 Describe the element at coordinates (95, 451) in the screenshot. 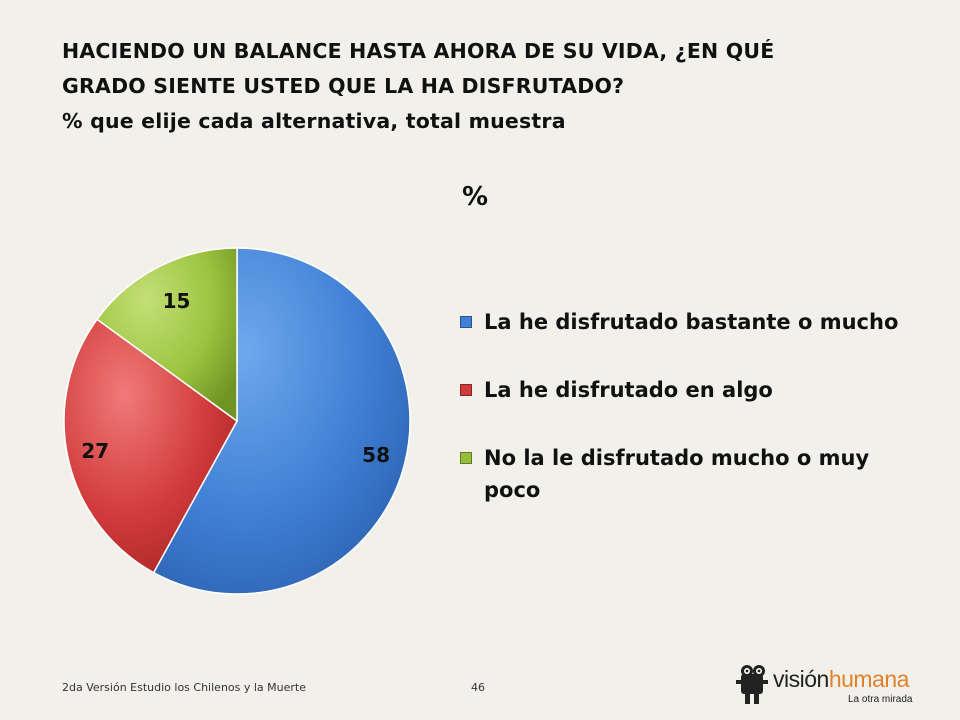

I see `data-label-algo: 27` at that location.